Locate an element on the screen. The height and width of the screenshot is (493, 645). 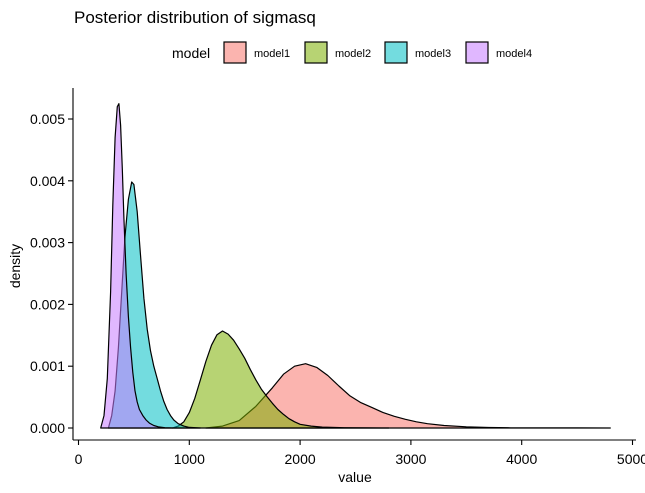
x-tick-label: 2000 is located at coordinates (300, 459).